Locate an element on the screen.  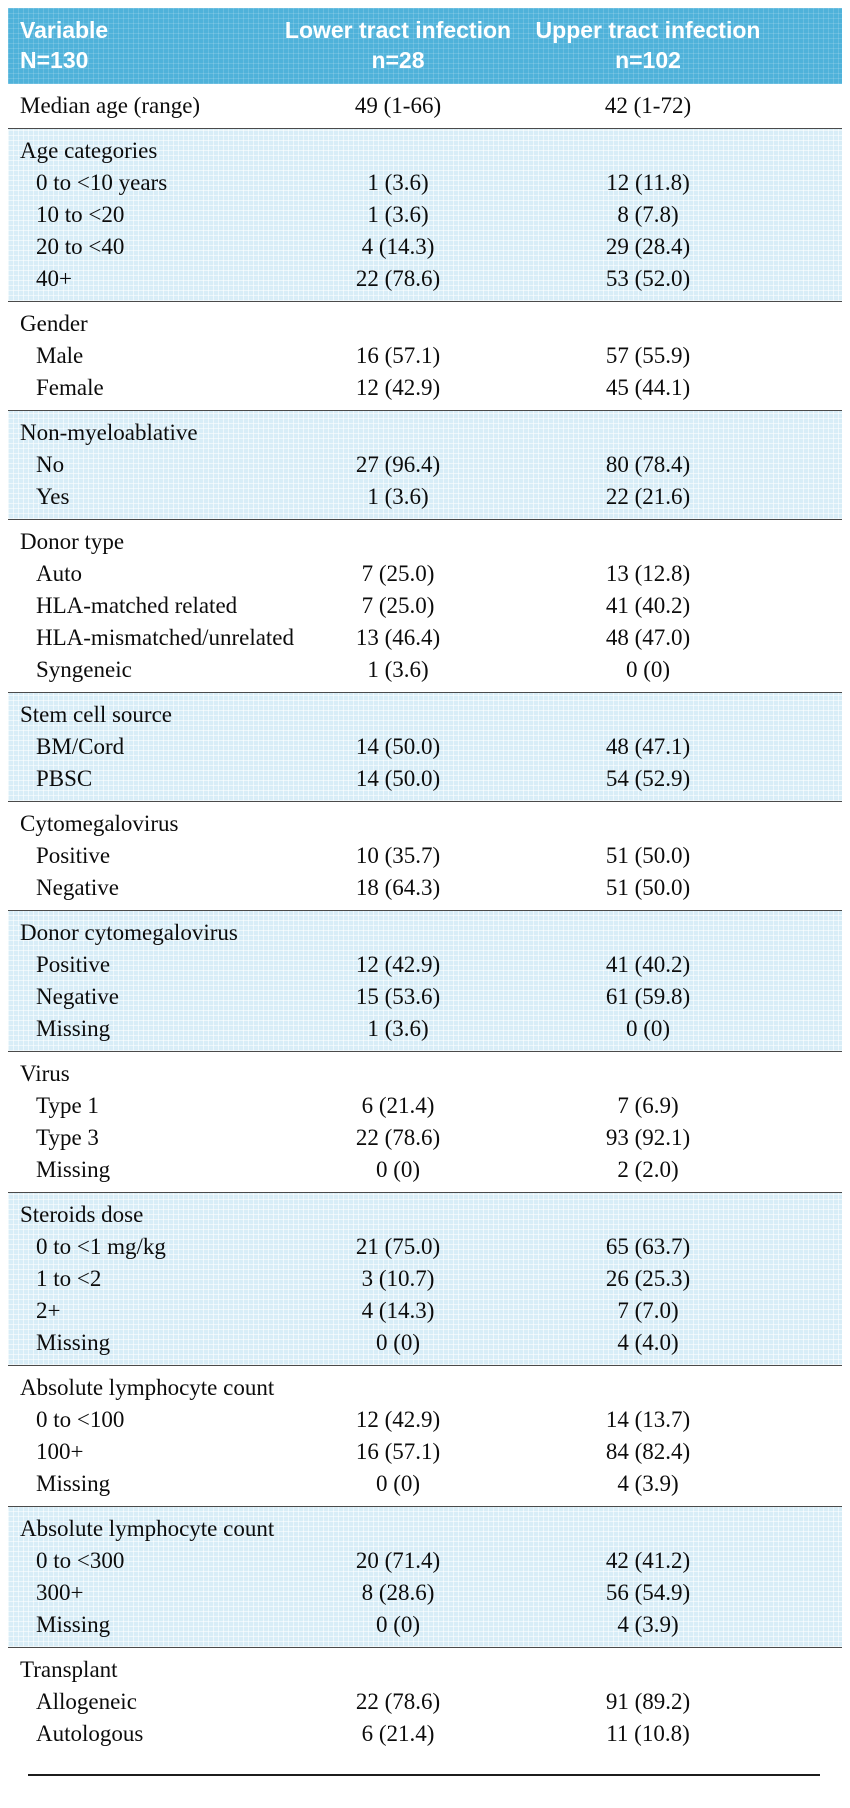
lower-tract-value-cell: 14 (50.0) is located at coordinates (398, 746).